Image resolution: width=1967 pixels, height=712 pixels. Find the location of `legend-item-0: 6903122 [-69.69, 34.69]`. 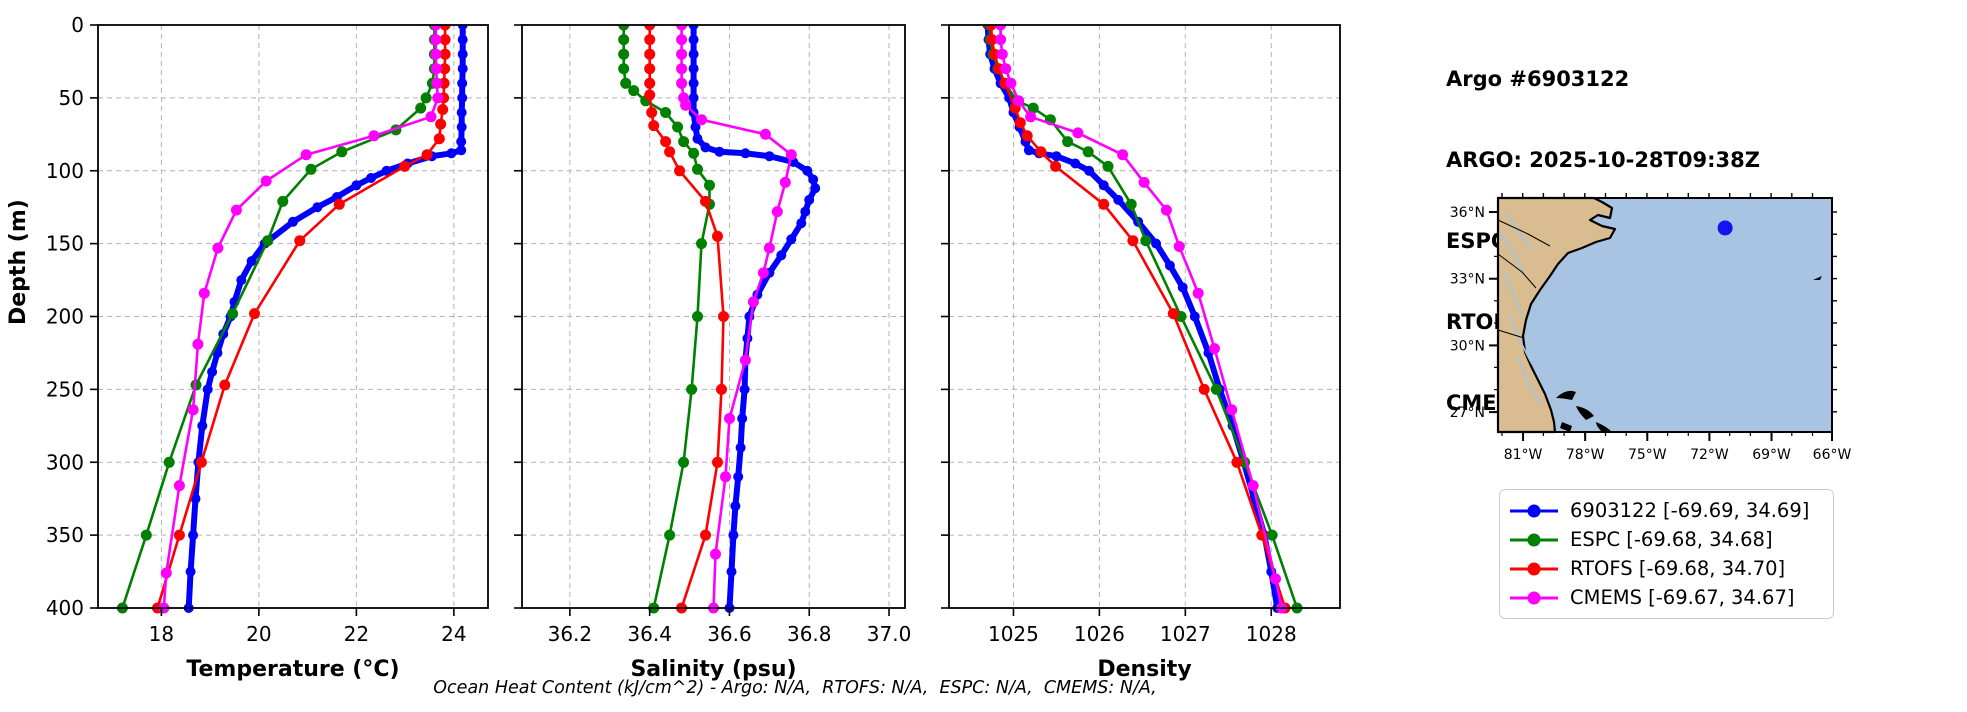

legend-item-0: 6903122 [-69.69, 34.69] is located at coordinates (1665, 510).